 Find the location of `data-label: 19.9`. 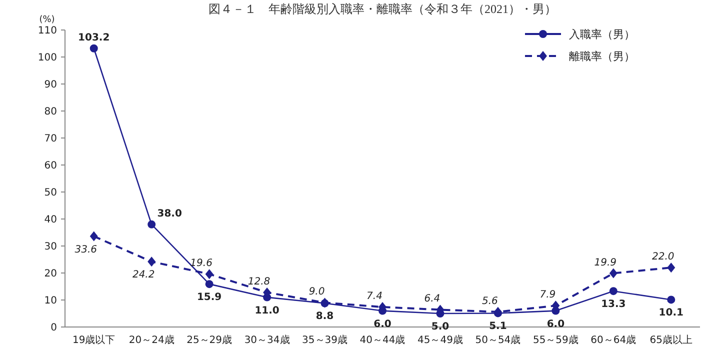

data-label: 19.9 is located at coordinates (605, 262).